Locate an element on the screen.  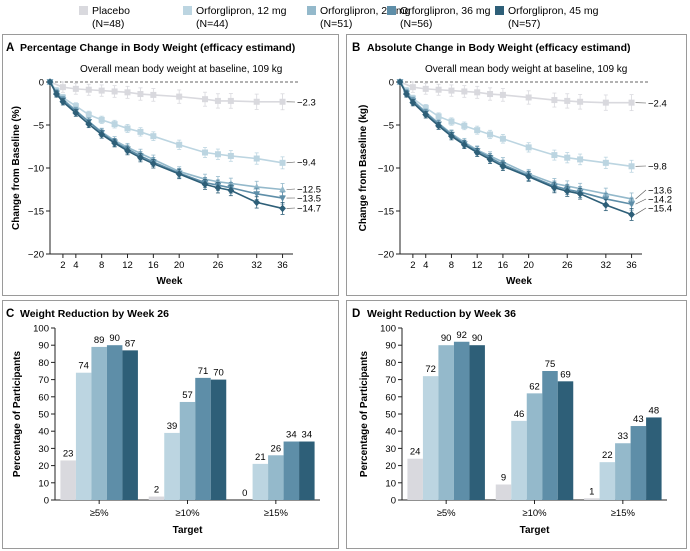
y-tick-label: −20 is located at coordinates (36, 255).